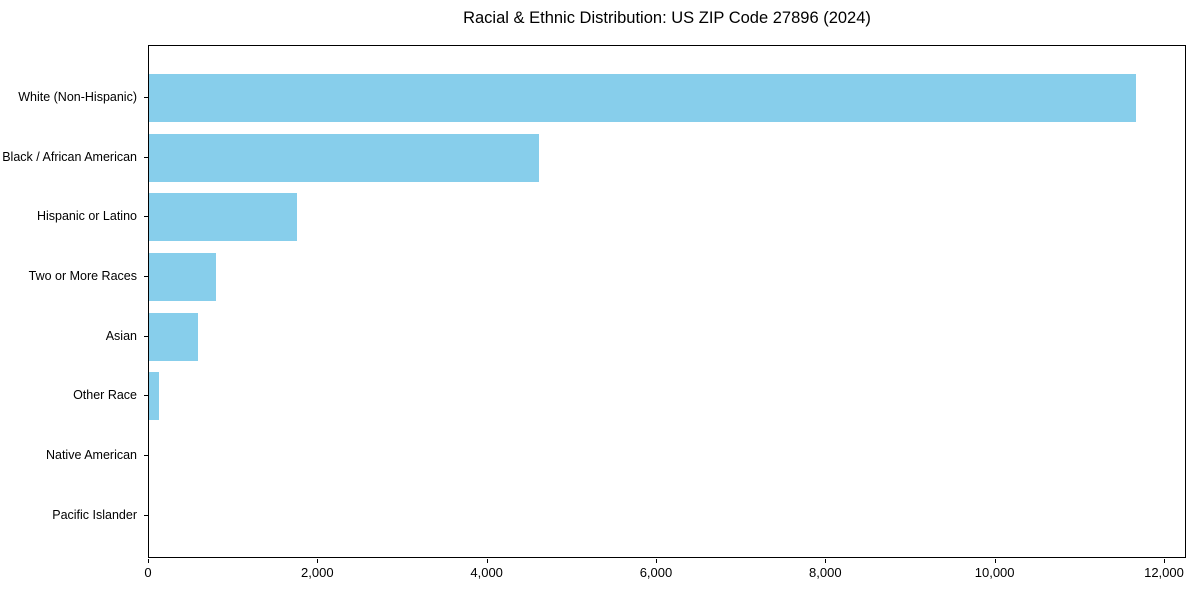 The height and width of the screenshot is (600, 1200). What do you see at coordinates (486, 572) in the screenshot?
I see `x-tick-label: 4,000` at bounding box center [486, 572].